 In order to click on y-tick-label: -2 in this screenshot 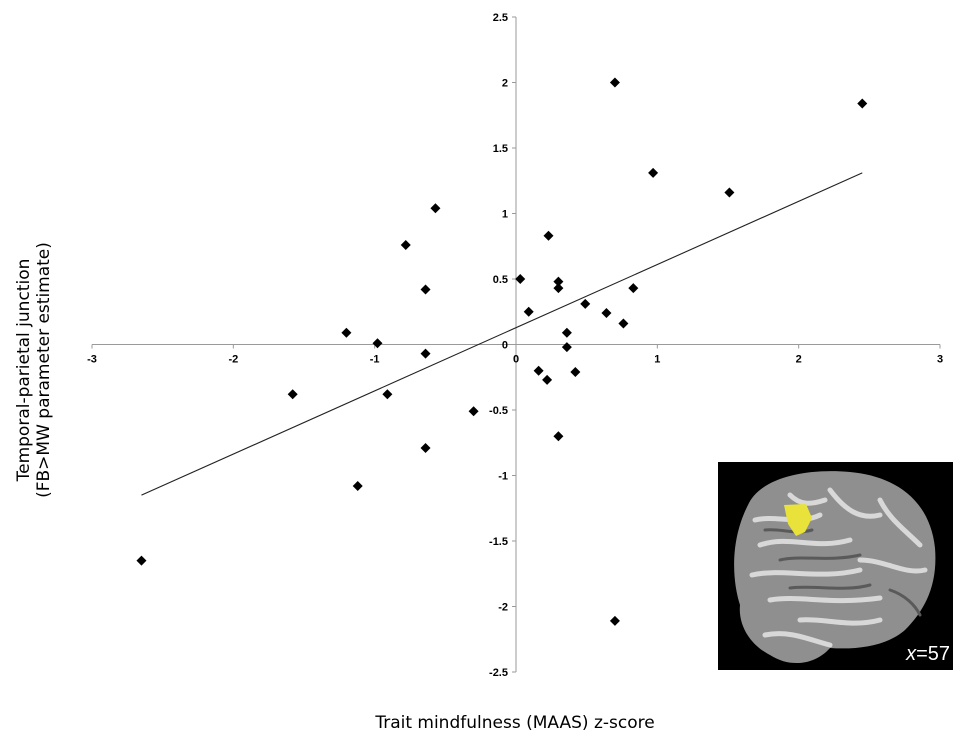, I will do `click(503, 608)`.